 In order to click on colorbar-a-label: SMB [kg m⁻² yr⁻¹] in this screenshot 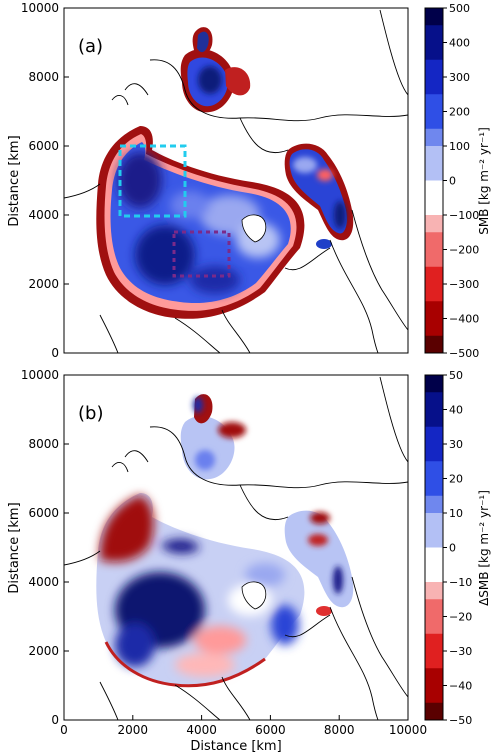, I will do `click(484, 181)`.